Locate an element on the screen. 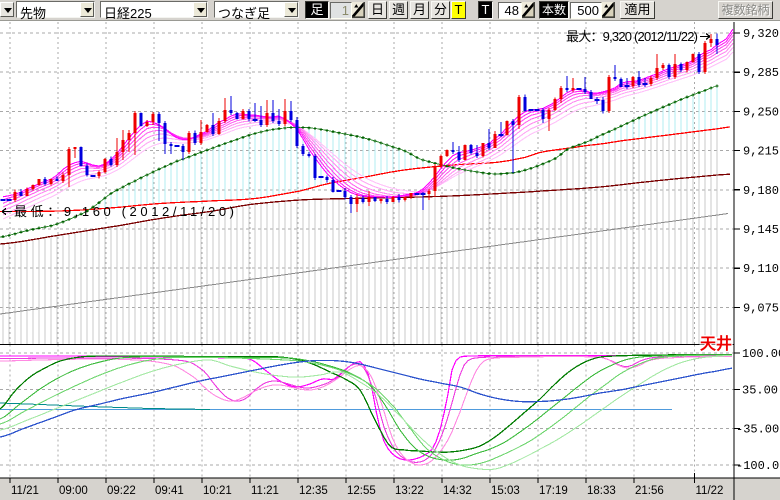 The width and height of the screenshot is (780, 500). svg-text: 09:00 is located at coordinates (73, 491).